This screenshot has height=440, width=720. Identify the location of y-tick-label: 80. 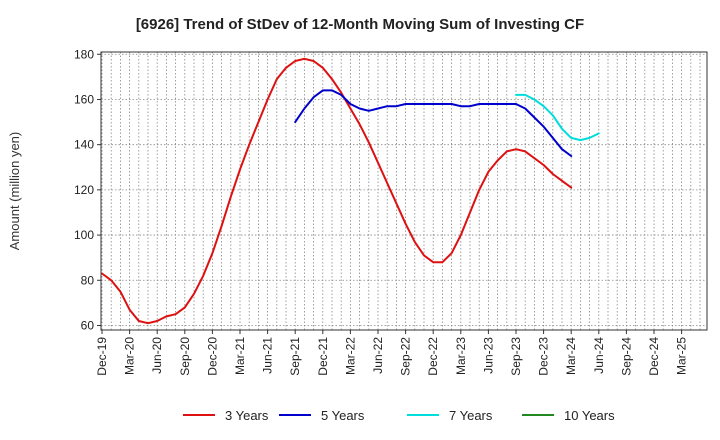
(88, 280).